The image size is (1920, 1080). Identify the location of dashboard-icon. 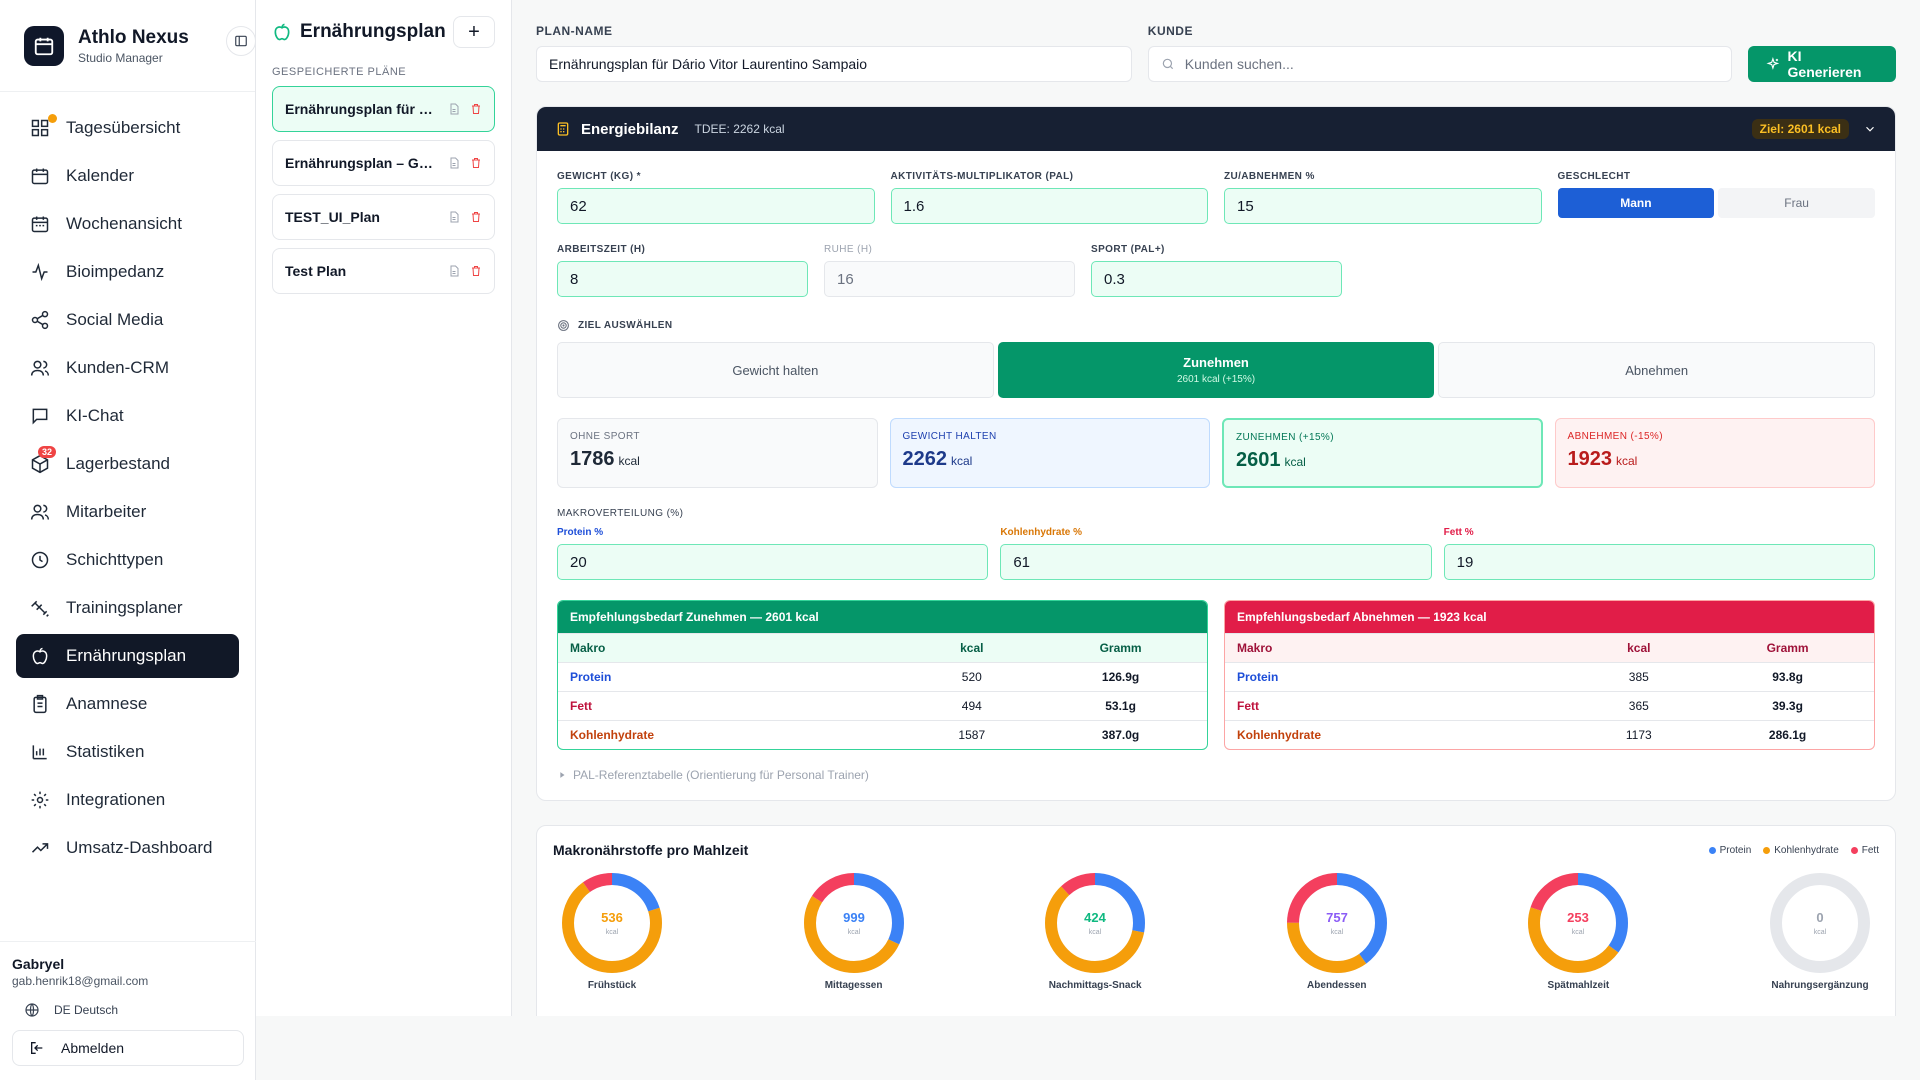
(40, 128).